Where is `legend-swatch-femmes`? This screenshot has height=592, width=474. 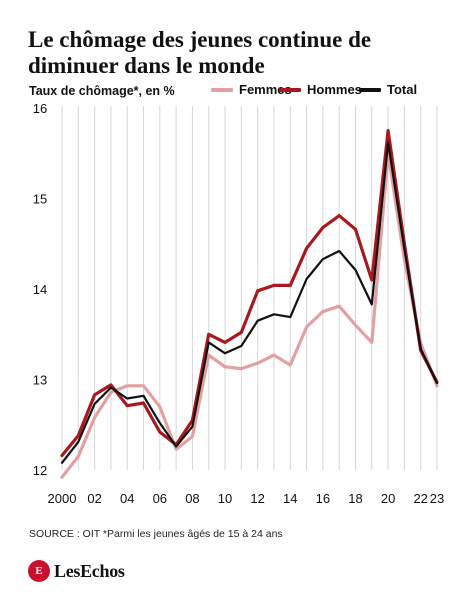 legend-swatch-femmes is located at coordinates (222, 89).